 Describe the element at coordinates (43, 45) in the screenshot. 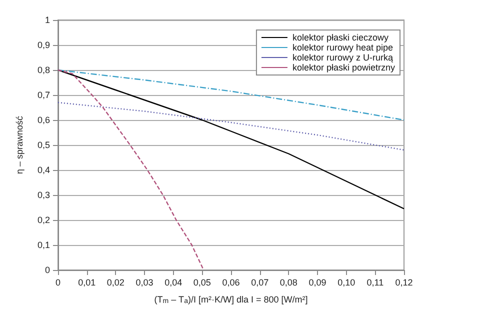

I see `y-tick-label: 0,9` at that location.